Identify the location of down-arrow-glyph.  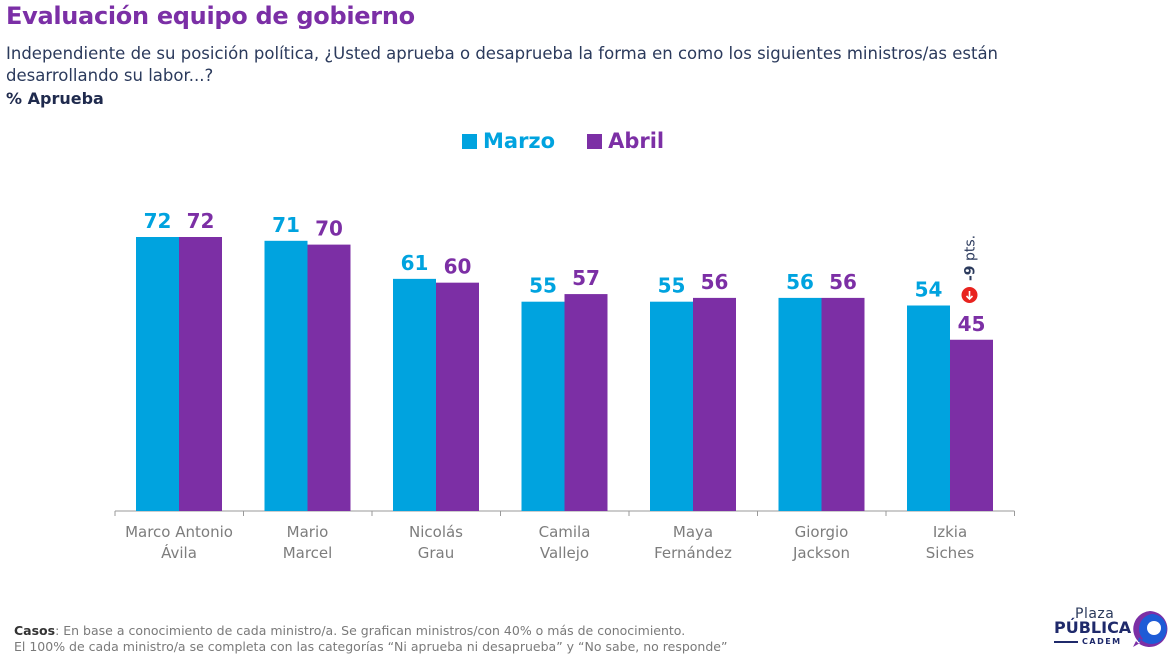
(969, 296).